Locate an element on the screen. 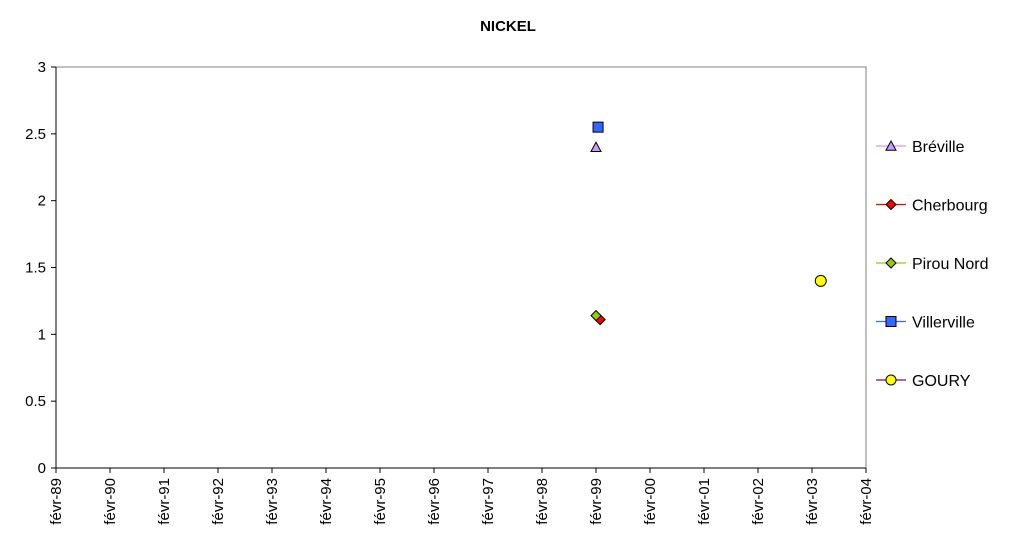 Image resolution: width=1020 pixels, height=546 pixels. legend-label-goury: GOURY is located at coordinates (941, 381).